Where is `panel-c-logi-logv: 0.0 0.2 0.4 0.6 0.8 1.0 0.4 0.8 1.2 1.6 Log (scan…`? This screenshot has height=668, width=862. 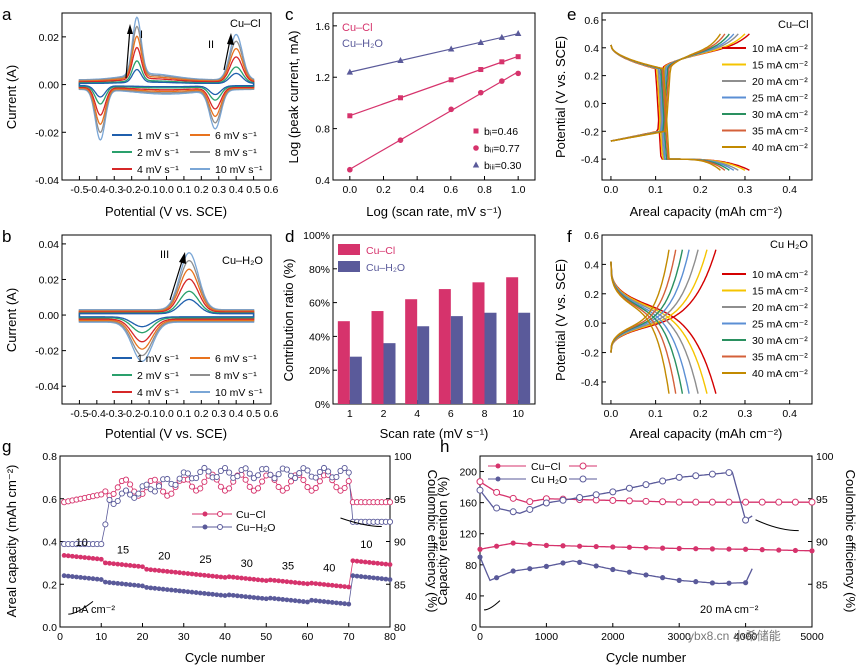 panel-c-logi-logv: 0.0 0.2 0.4 0.6 0.8 1.0 0.4 0.8 1.2 1.6 Log (scan… is located at coordinates (411, 115).